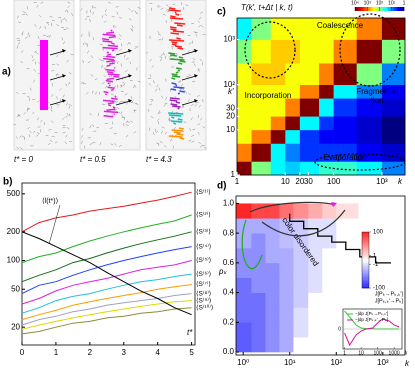 The height and width of the screenshot is (376, 415). What do you see at coordinates (371, 319) in the screenshot?
I see `legend-label: −∫dp J[Pₖ,ₖ′→Pₖ]` at bounding box center [371, 319].